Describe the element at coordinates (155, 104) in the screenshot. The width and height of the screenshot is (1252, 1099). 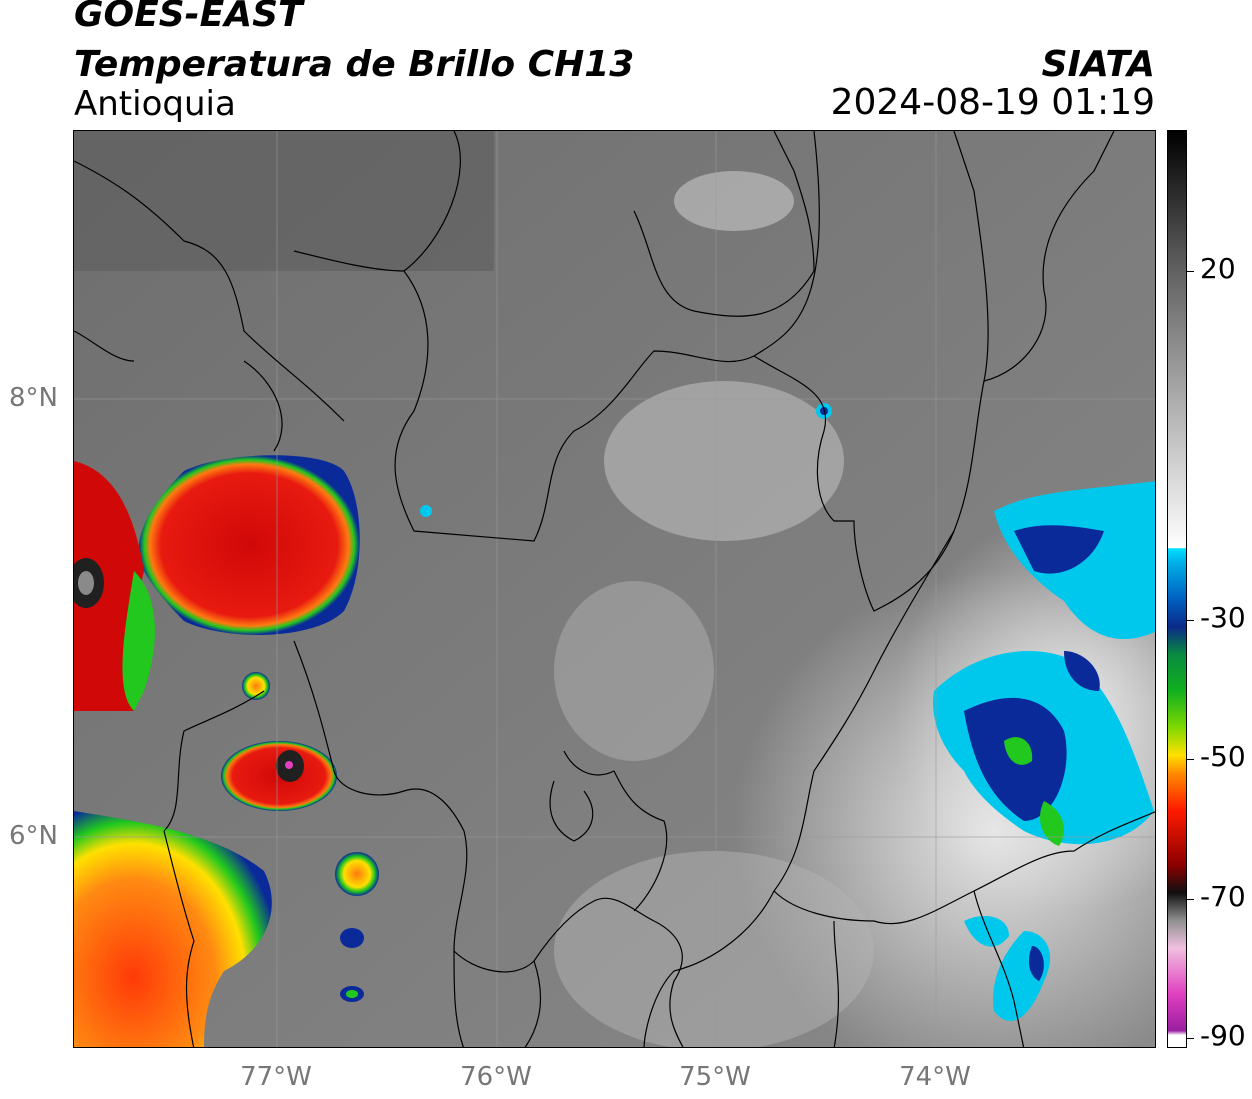
I see `region-name: Antioquia` at that location.